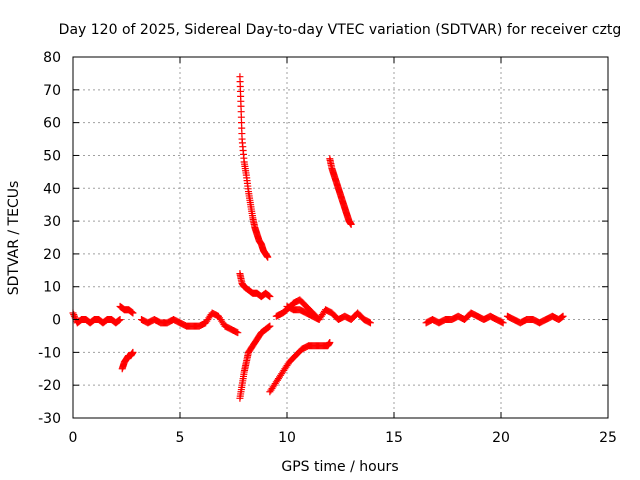 This screenshot has height=480, width=640. Describe the element at coordinates (255, 362) in the screenshot. I see `series-arc-neg-left` at that location.